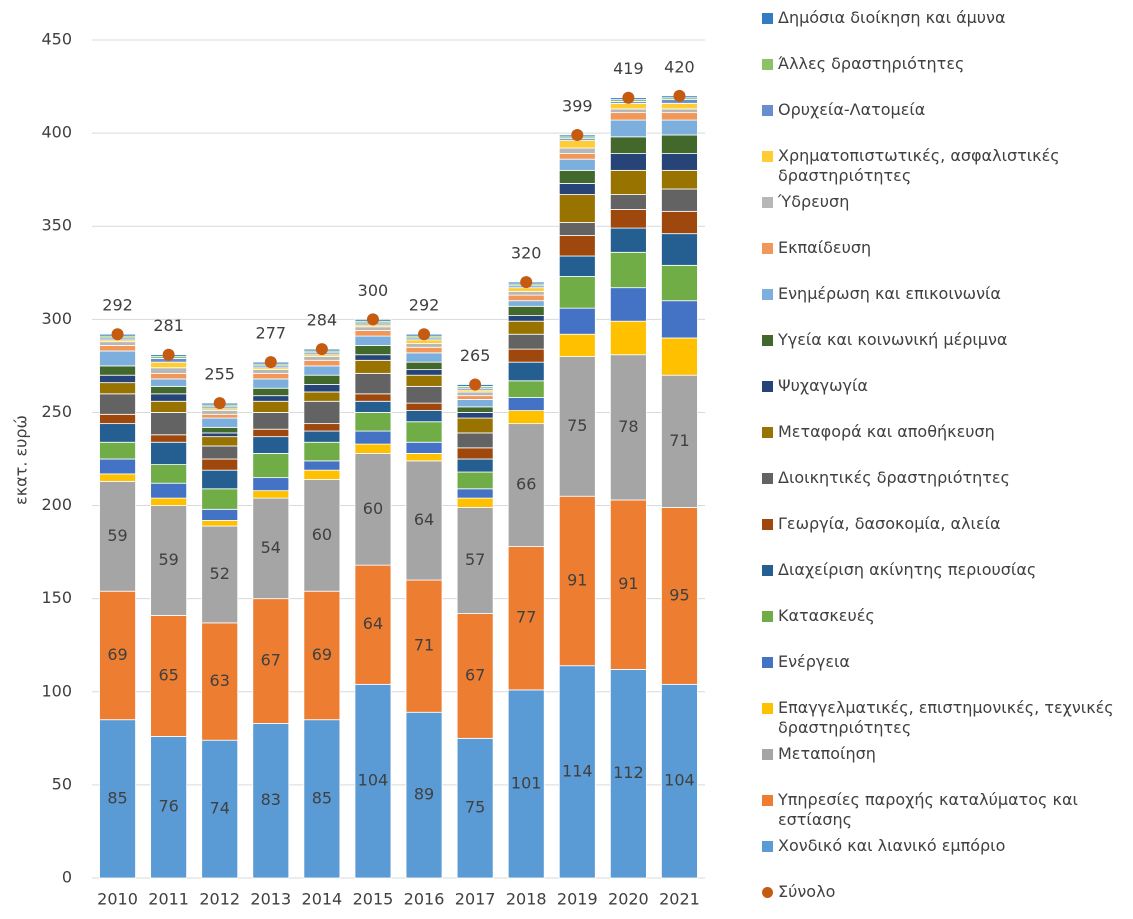 The height and width of the screenshot is (919, 1133). What do you see at coordinates (947, 386) in the screenshot?
I see `legend-item: Ψυχαγωγία` at bounding box center [947, 386].